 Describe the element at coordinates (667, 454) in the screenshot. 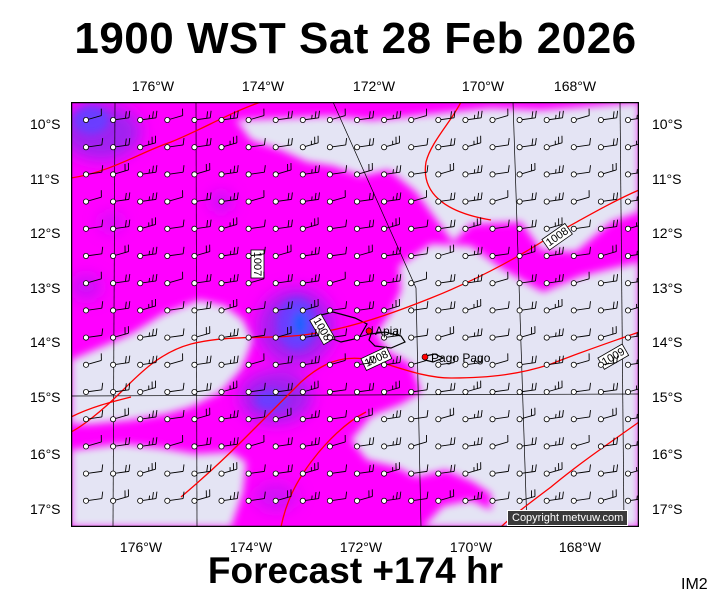

I see `lat-label-right: 16°S` at that location.